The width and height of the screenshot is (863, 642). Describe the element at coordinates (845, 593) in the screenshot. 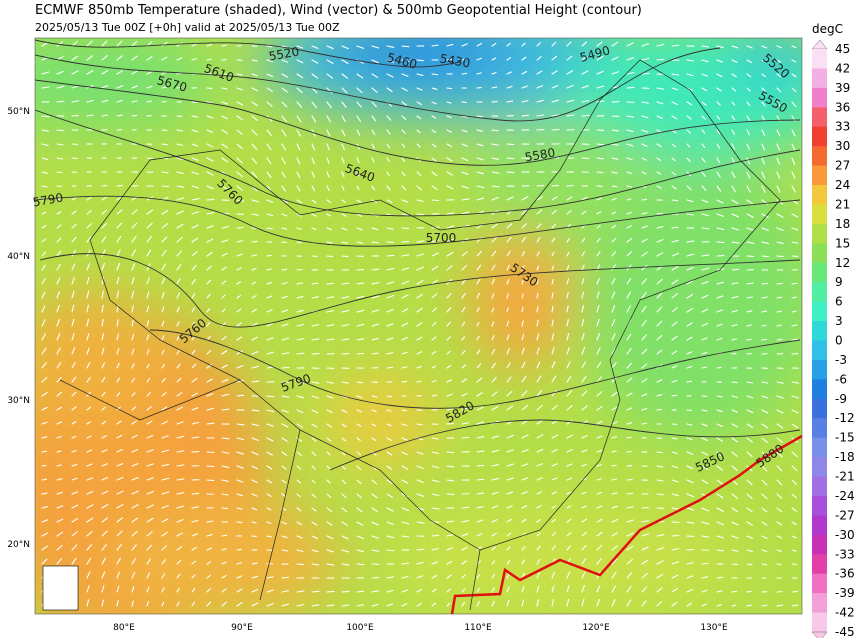

I see `colorbar-label: -39` at that location.